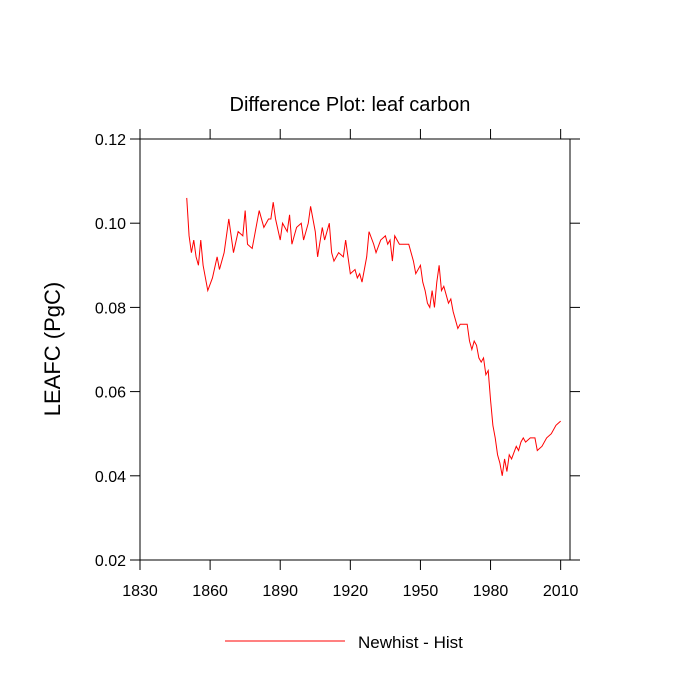 The height and width of the screenshot is (700, 700). What do you see at coordinates (110, 561) in the screenshot?
I see `y-tick-label: 0.02` at bounding box center [110, 561].